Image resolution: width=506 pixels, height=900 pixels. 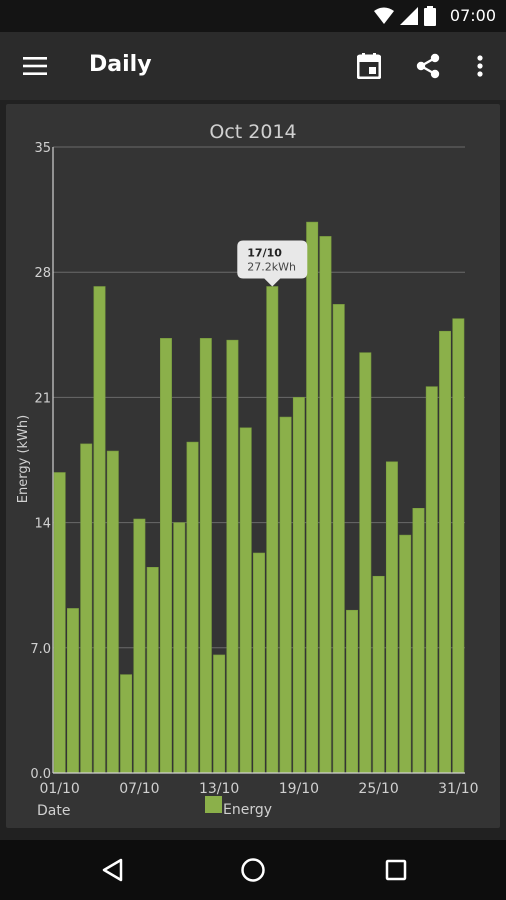 I want to click on wifi-icon, so click(x=384, y=15).